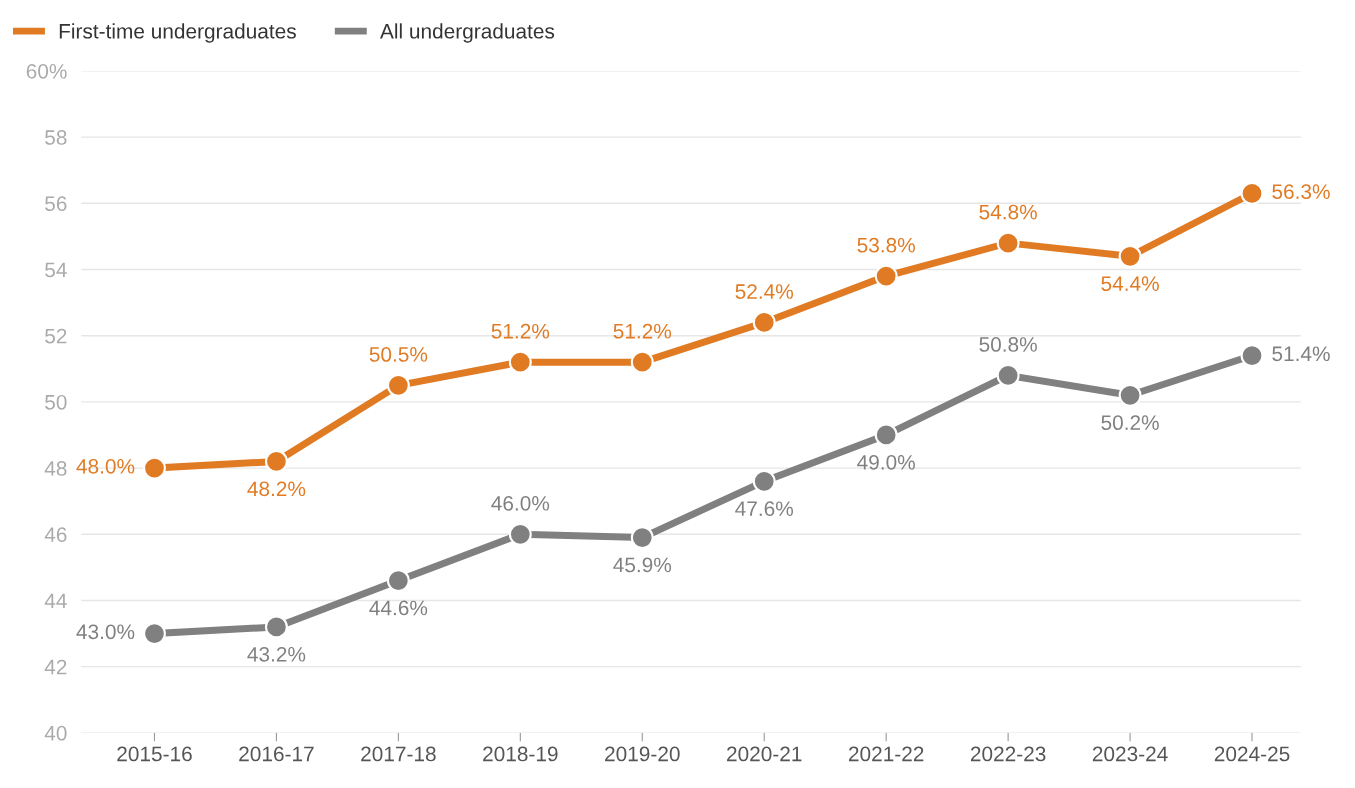 This screenshot has width=1355, height=788. Describe the element at coordinates (642, 754) in the screenshot. I see `x-tick-label: 2019-20` at that location.